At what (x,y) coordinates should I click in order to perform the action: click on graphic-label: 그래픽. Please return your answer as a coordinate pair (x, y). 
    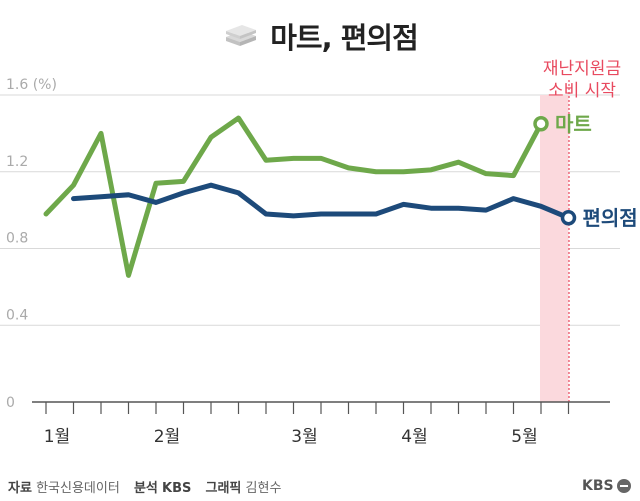
    Looking at the image, I should click on (223, 488).